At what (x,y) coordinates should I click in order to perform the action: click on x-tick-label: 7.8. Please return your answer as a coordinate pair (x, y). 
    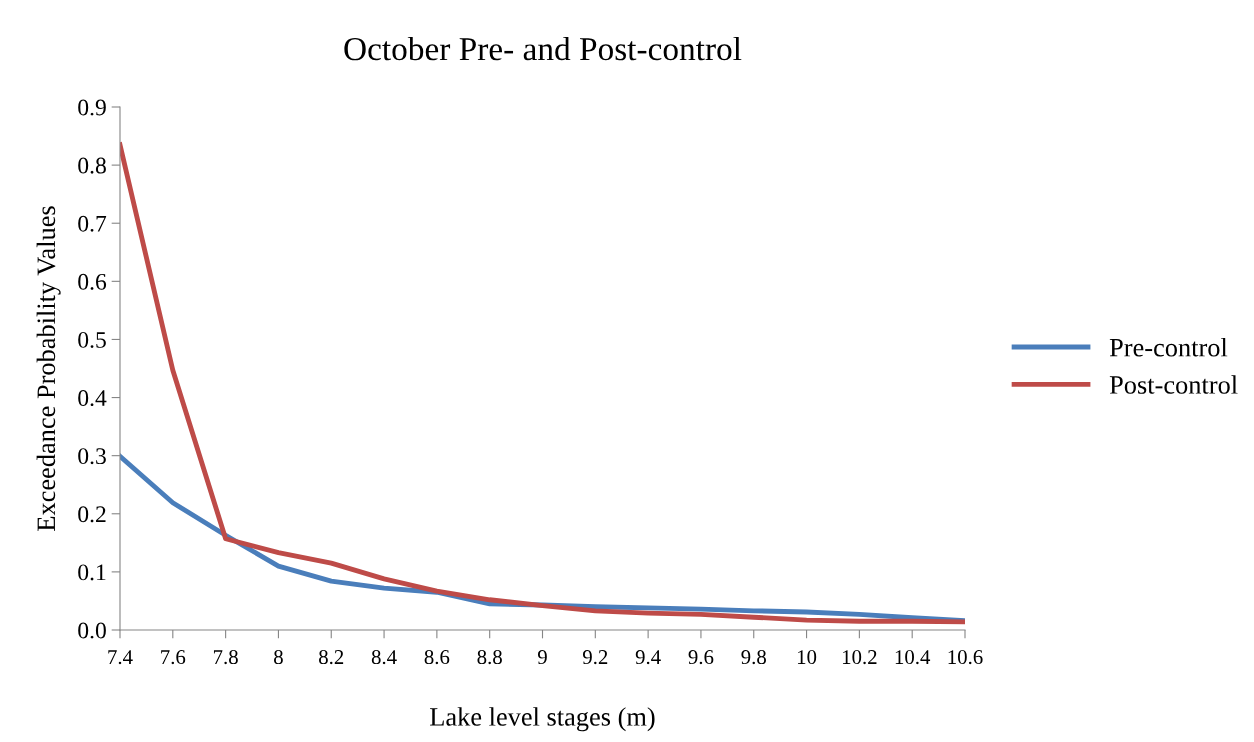
    Looking at the image, I should click on (225, 657).